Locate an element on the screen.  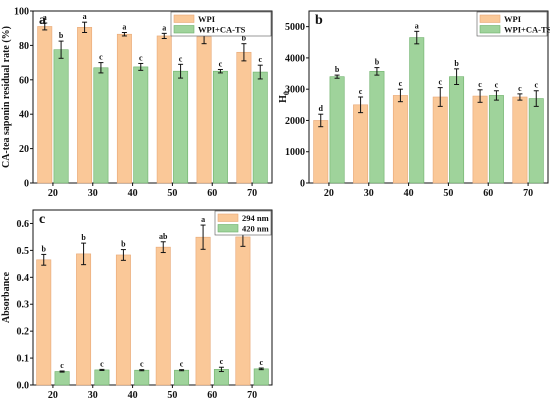
panel-c-ytick-label-6: 0.6 is located at coordinates (23, 224).